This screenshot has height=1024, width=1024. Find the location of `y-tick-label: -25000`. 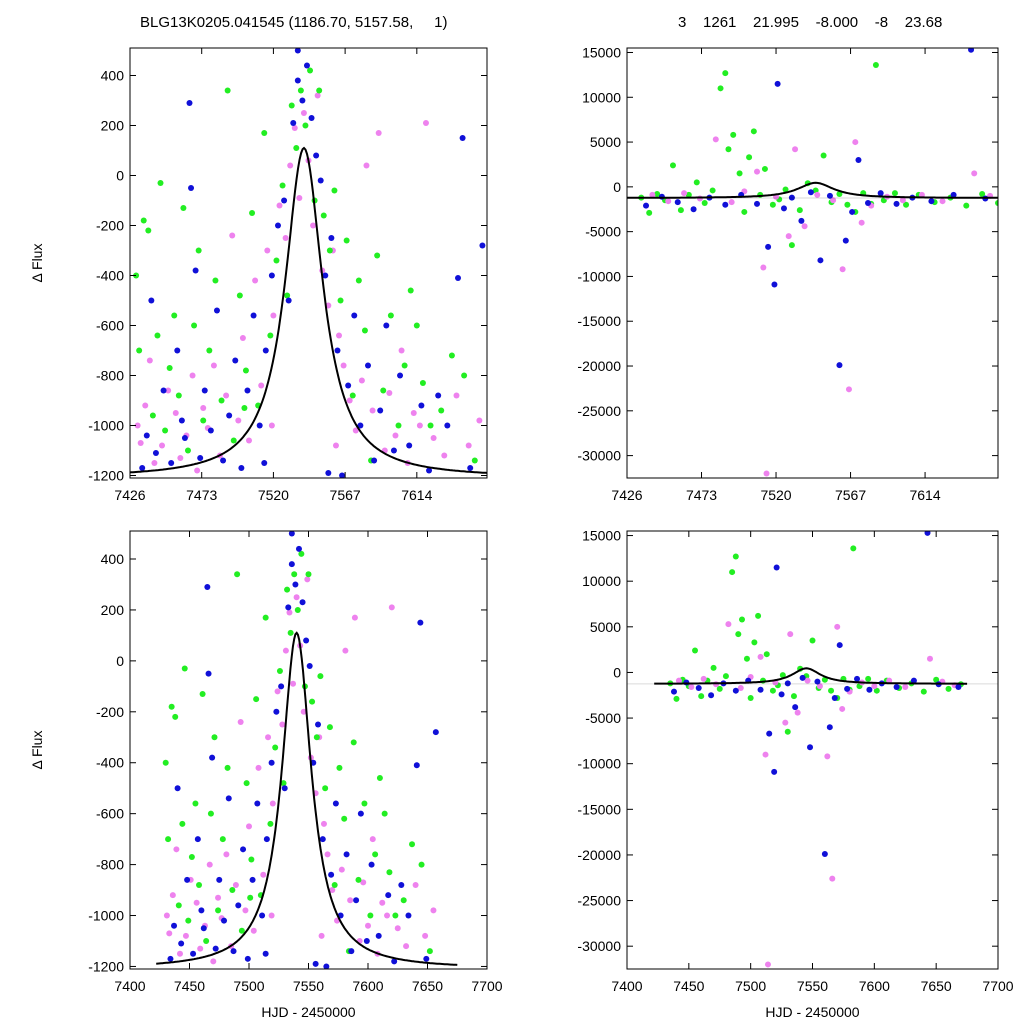

y-tick-label: -25000 is located at coordinates (599, 411).